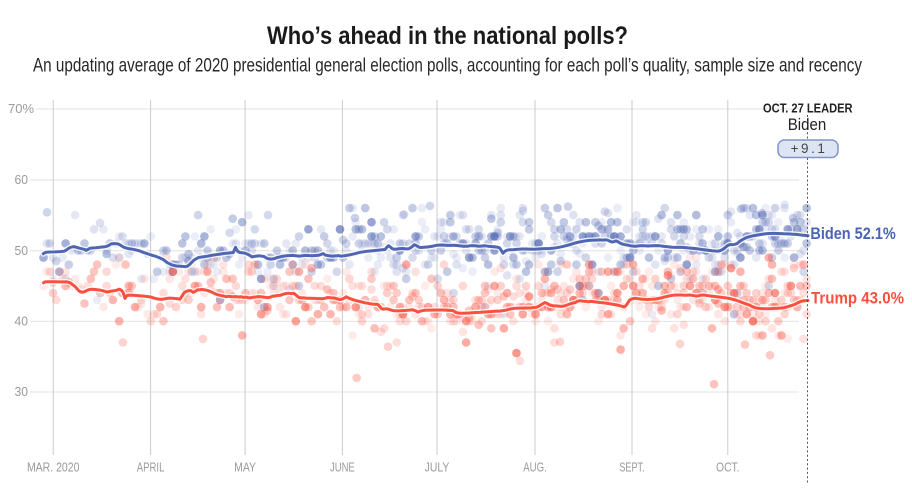 This screenshot has width=912, height=488. I want to click on svg-text: 60, so click(22, 179).